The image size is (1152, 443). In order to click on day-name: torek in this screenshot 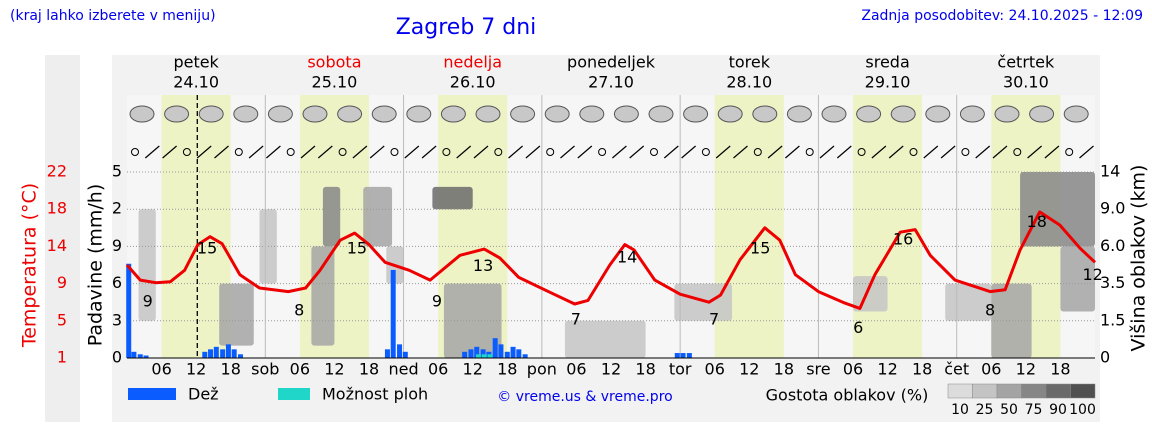, I will do `click(750, 62)`.